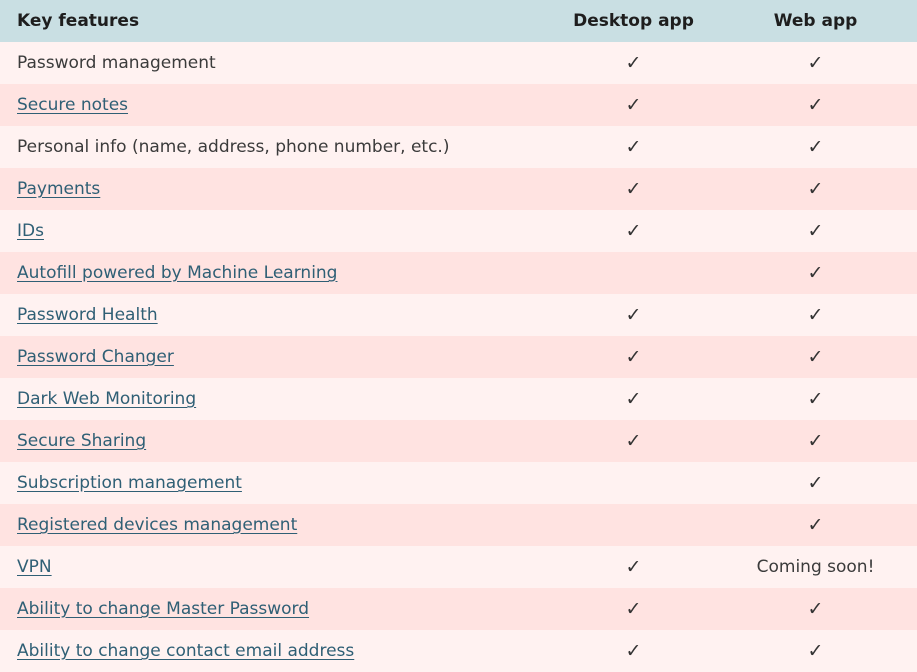  I want to click on feature-link: Password Changer, so click(95, 357).